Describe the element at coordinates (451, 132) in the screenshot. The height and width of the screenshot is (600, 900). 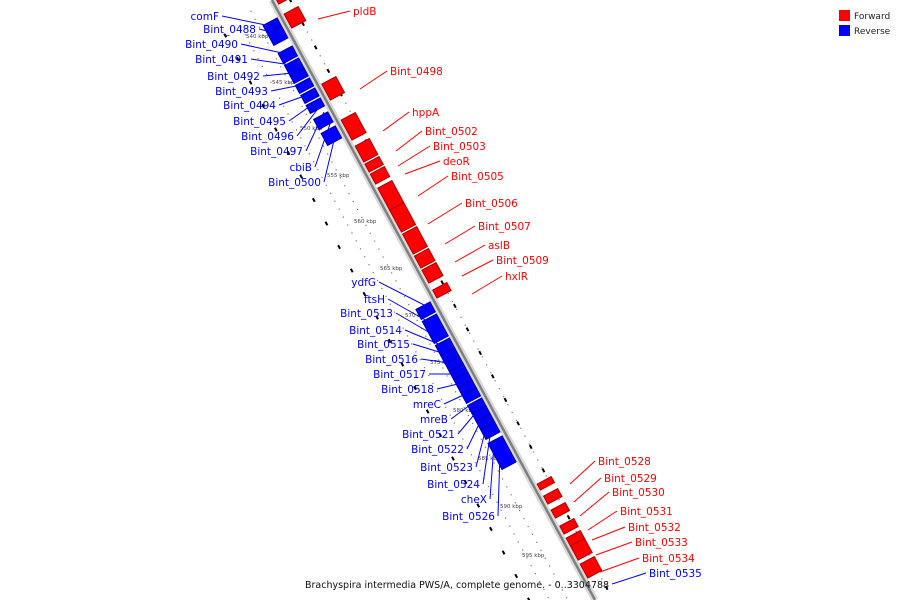
I see `gene-label-bint-0502: Bint_0502` at that location.